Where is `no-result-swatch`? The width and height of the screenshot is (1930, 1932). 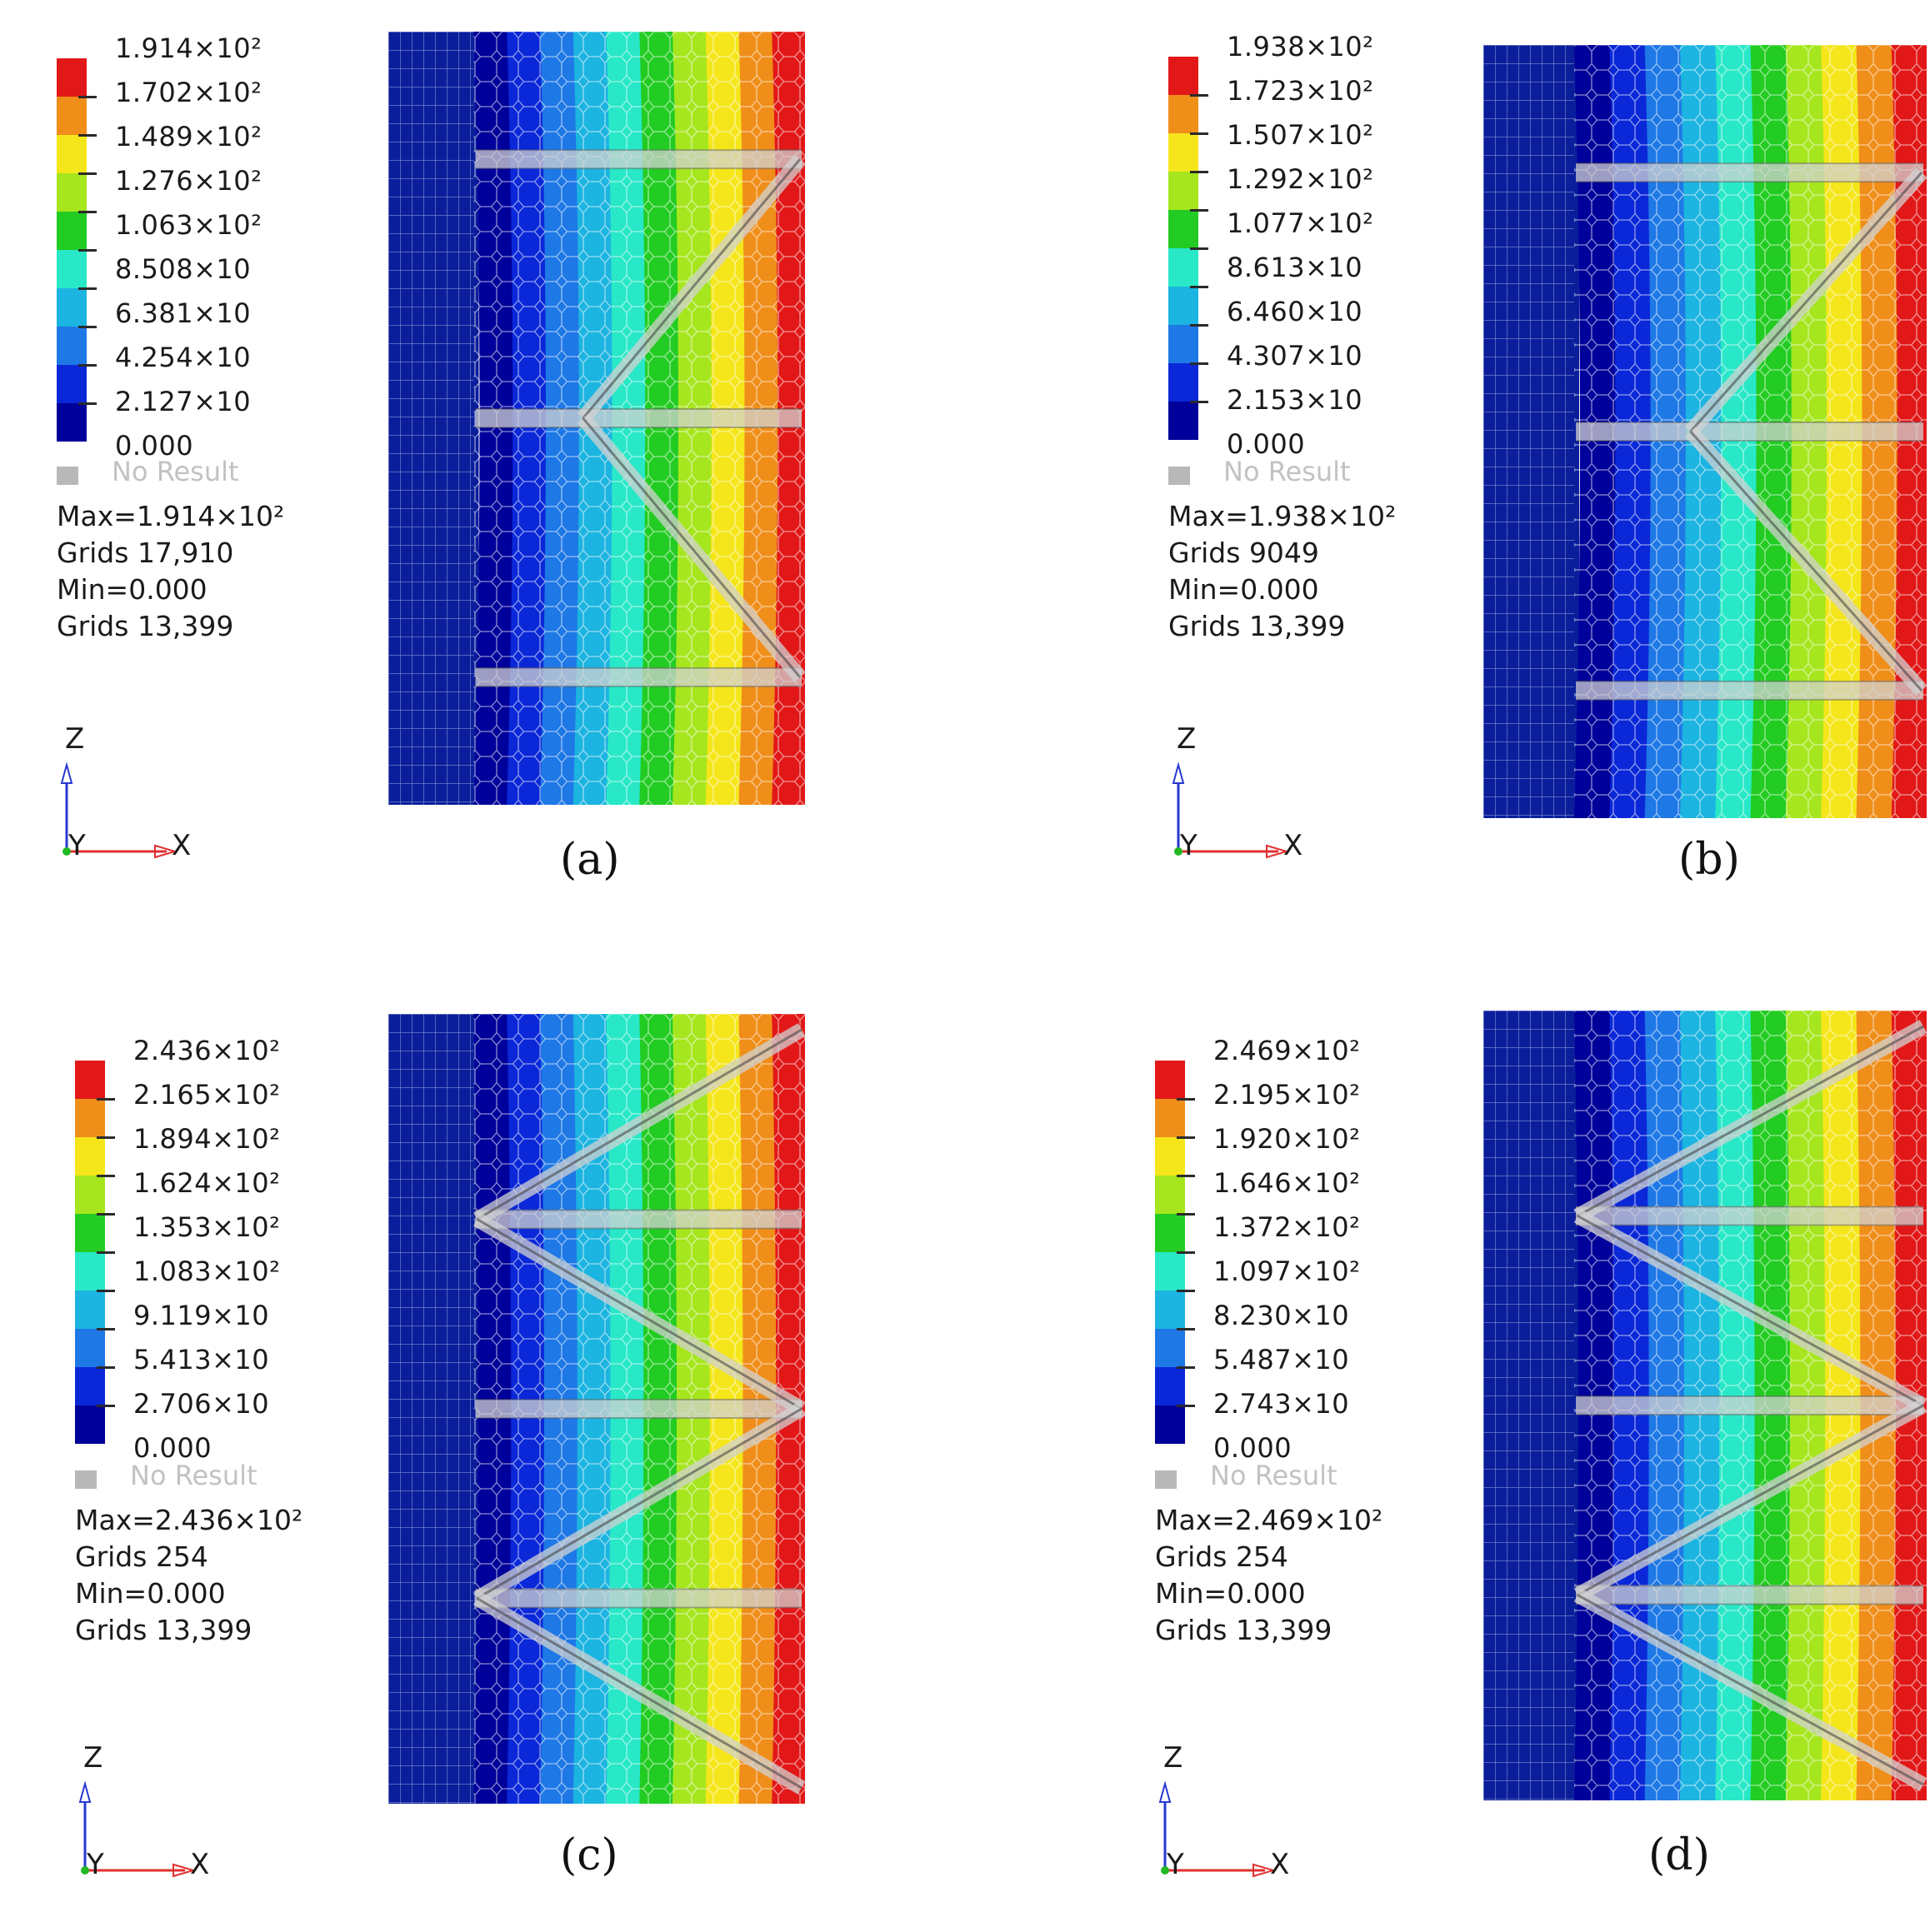 no-result-swatch is located at coordinates (67, 476).